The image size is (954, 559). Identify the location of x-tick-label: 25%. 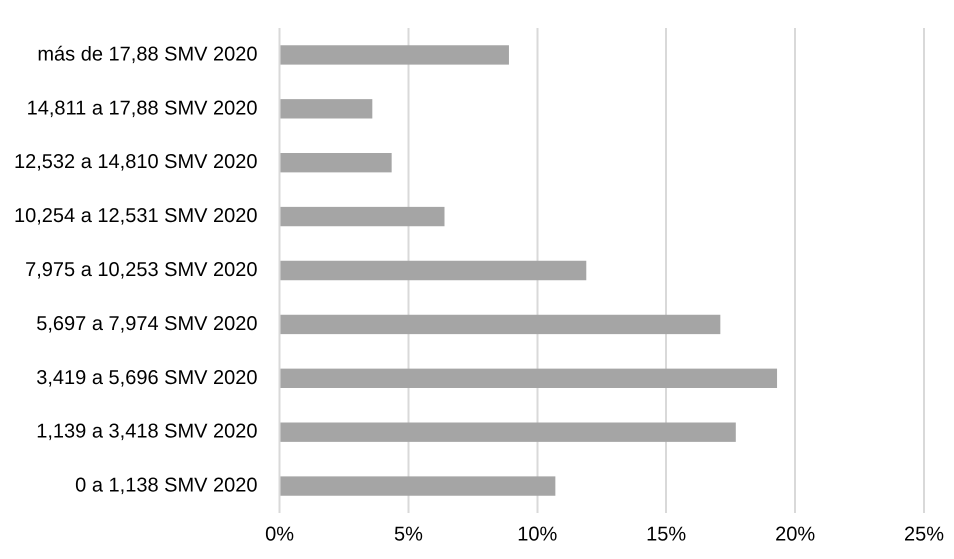
(924, 535).